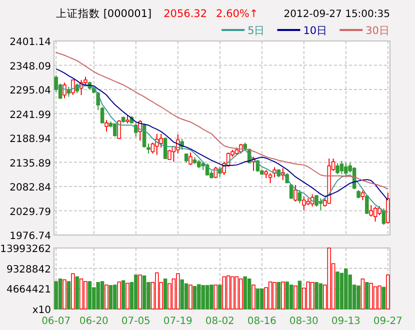 Image resolution: width=415 pixels, height=330 pixels. I want to click on y-tick-label: 2348.09, so click(30, 66).